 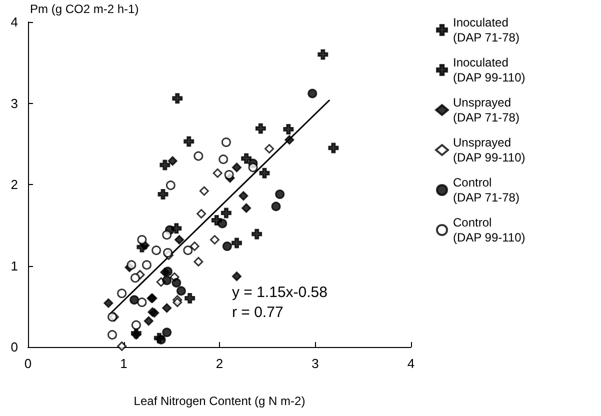 I want to click on x-tick-label: 4, so click(x=411, y=363).